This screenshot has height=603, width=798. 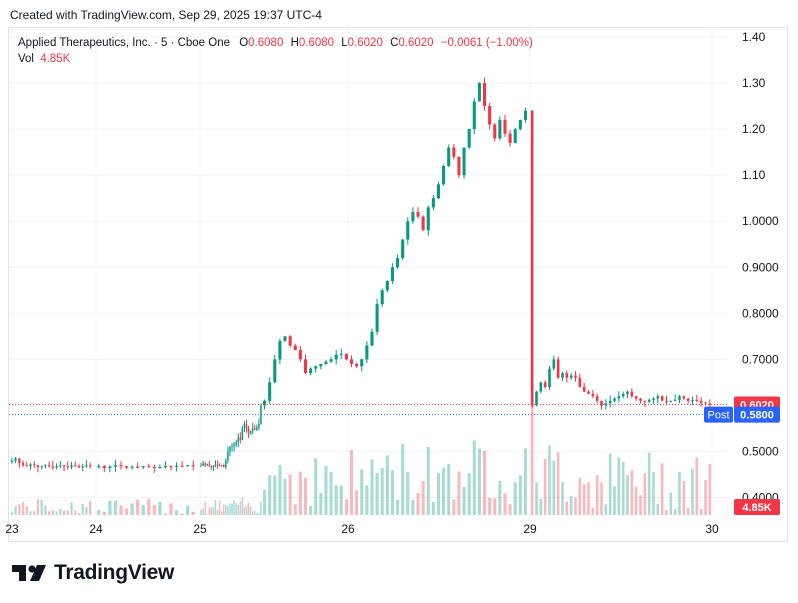 What do you see at coordinates (93, 573) in the screenshot?
I see `tradingview-logo: TradingView` at bounding box center [93, 573].